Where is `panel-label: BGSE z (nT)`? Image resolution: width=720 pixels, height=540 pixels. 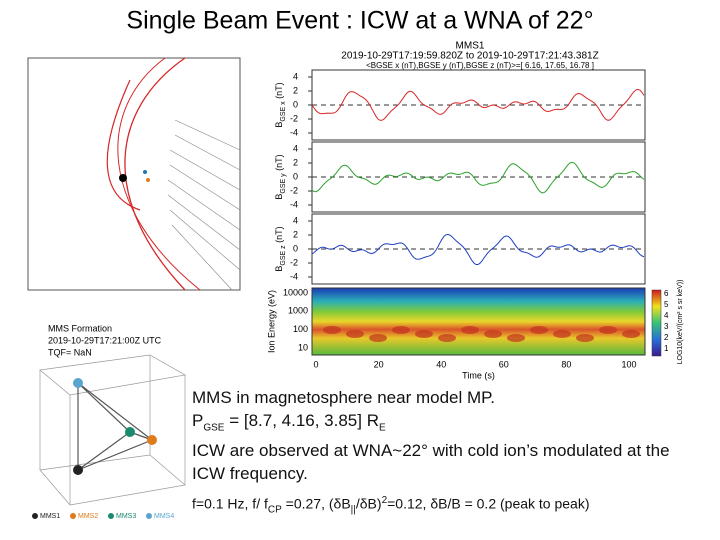
panel-label: BGSE z (nT) is located at coordinates (280, 248).